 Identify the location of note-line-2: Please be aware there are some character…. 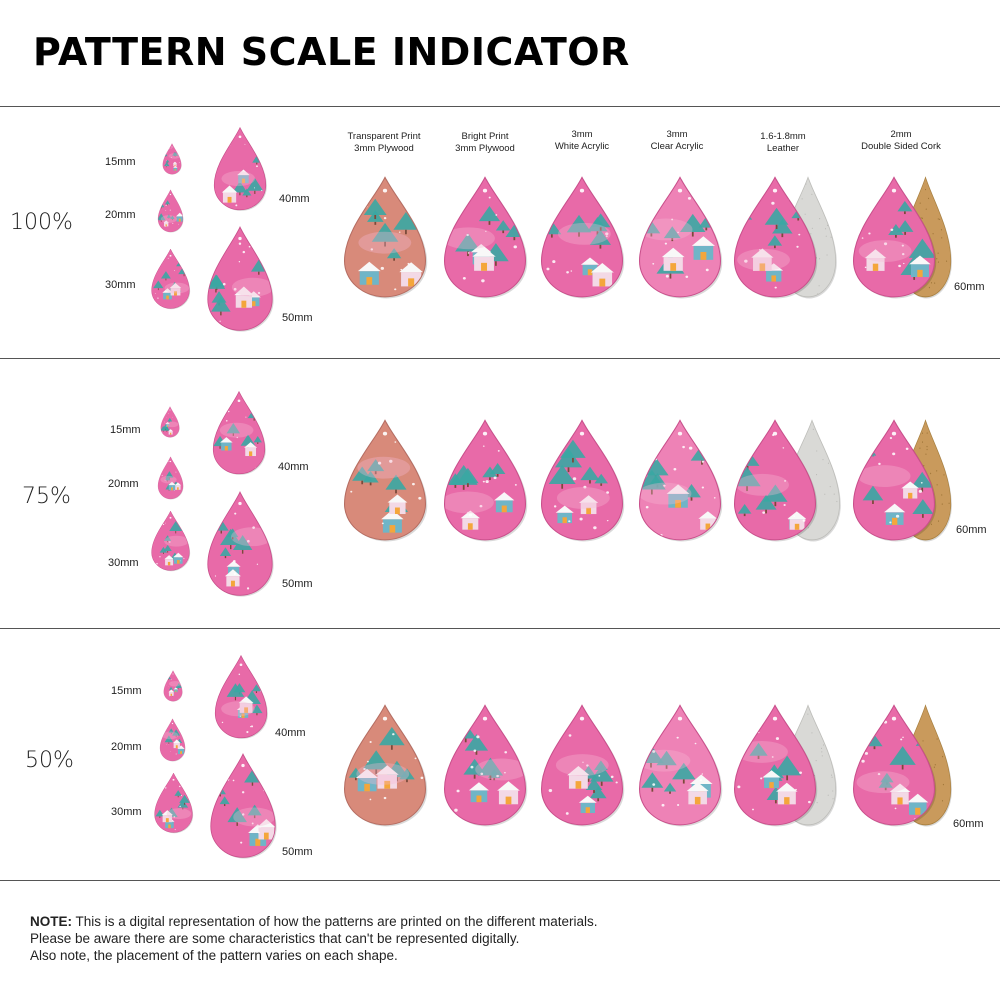
(275, 938).